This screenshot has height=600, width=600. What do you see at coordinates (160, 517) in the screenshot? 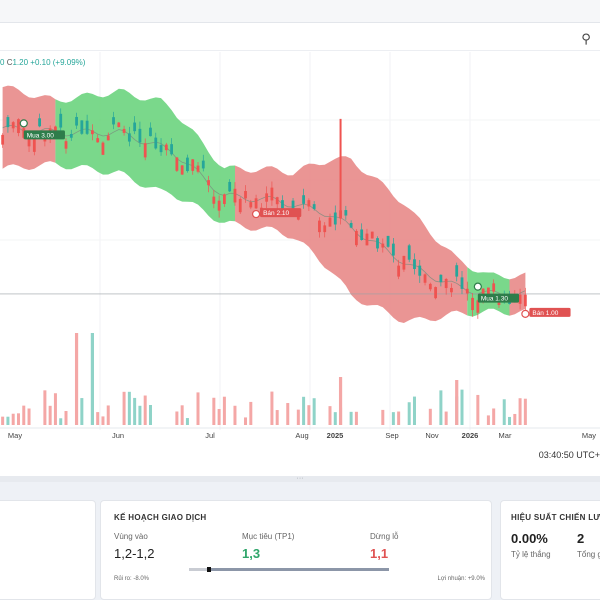
I see `plan-title: KẾ HOẠCH GIAO DỊCH` at bounding box center [160, 517].